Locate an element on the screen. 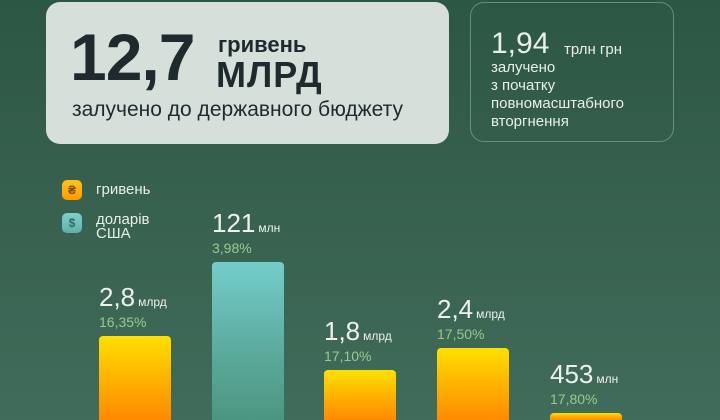  total-magnitude: МЛРД is located at coordinates (269, 74).